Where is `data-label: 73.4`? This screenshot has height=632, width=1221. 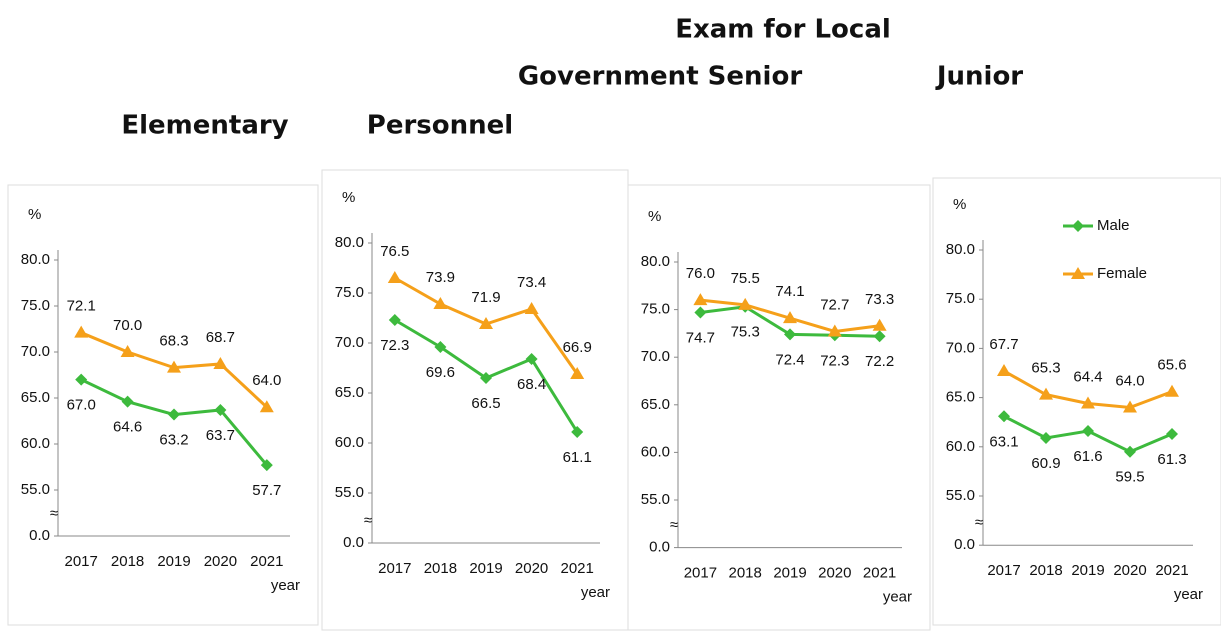 data-label: 73.4 is located at coordinates (531, 282).